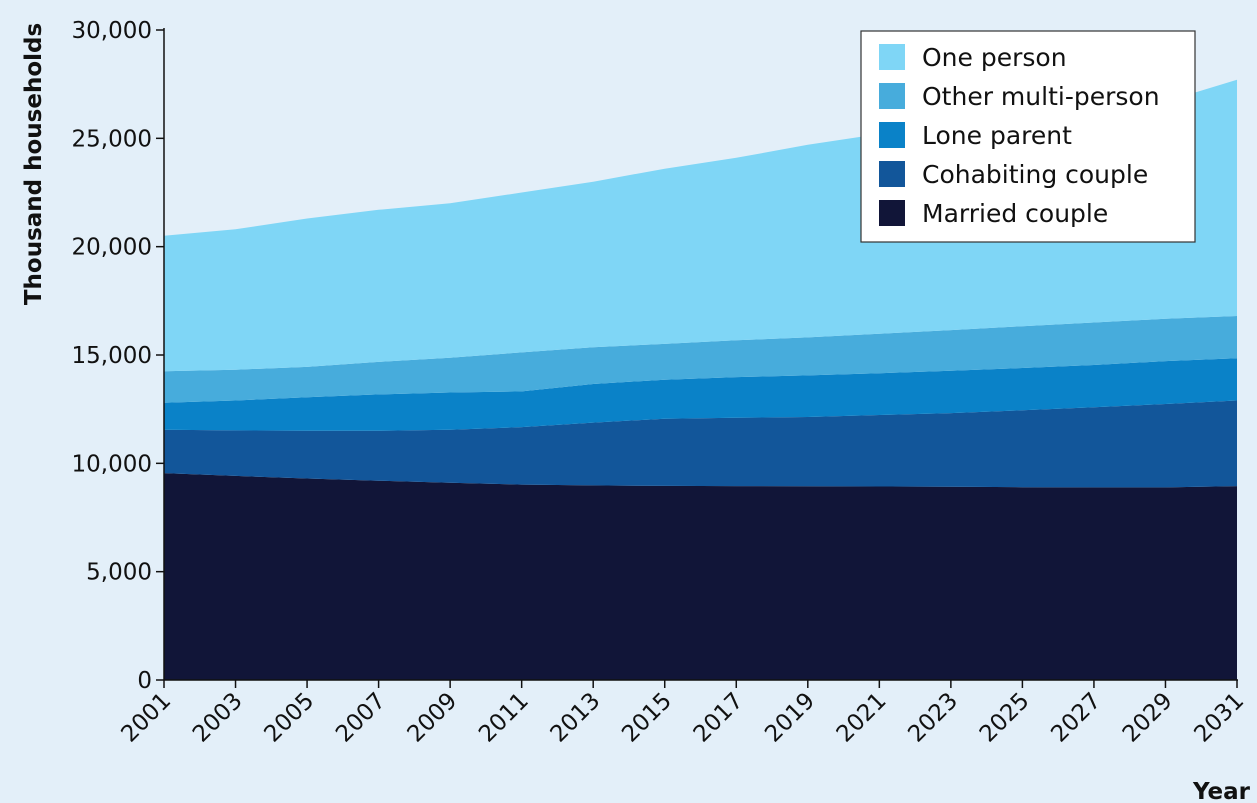 The image size is (1257, 803). Describe the element at coordinates (218, 718) in the screenshot. I see `x-tick-label: 2003` at that location.